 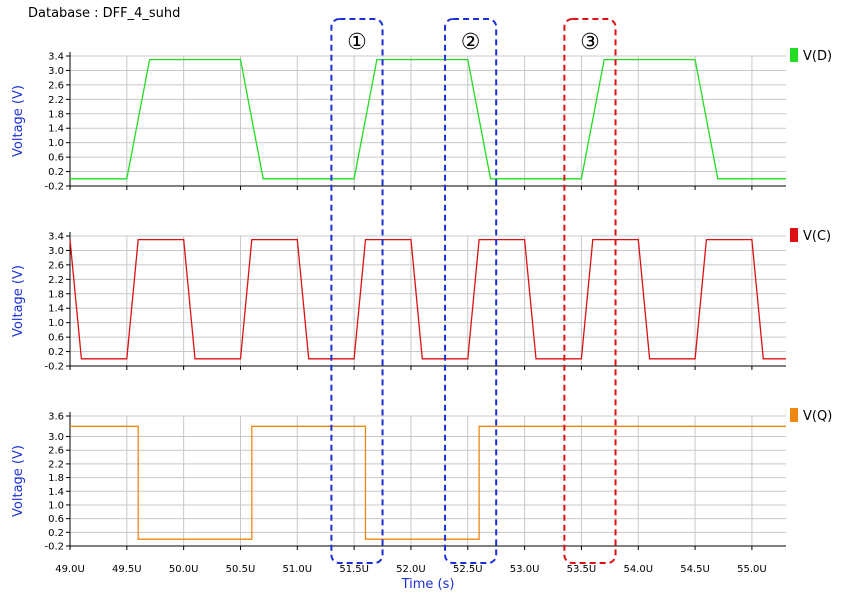 I want to click on x-tick-label: 52.5U, so click(x=468, y=569).